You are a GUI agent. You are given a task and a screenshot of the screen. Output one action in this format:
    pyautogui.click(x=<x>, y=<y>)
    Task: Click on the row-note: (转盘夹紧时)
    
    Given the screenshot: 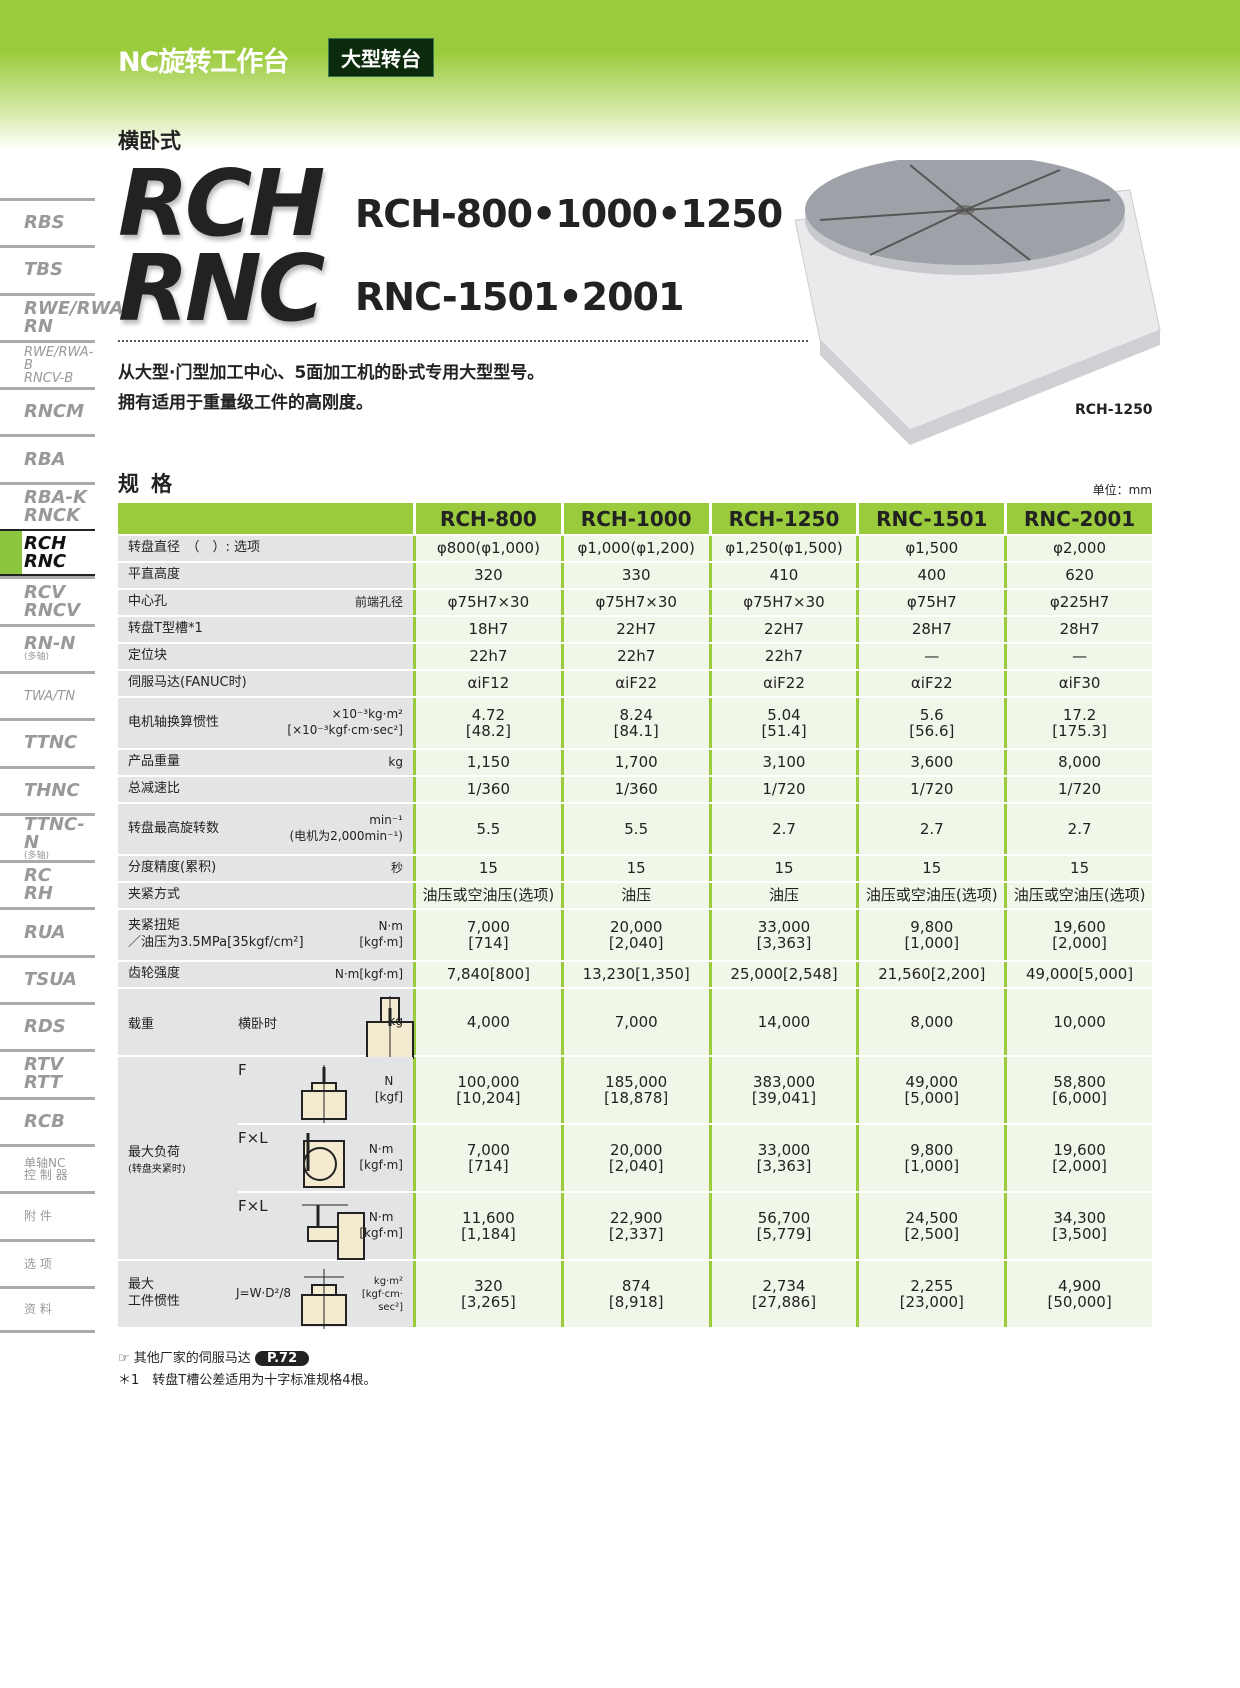 What is the action you would take?
    pyautogui.click(x=157, y=1169)
    